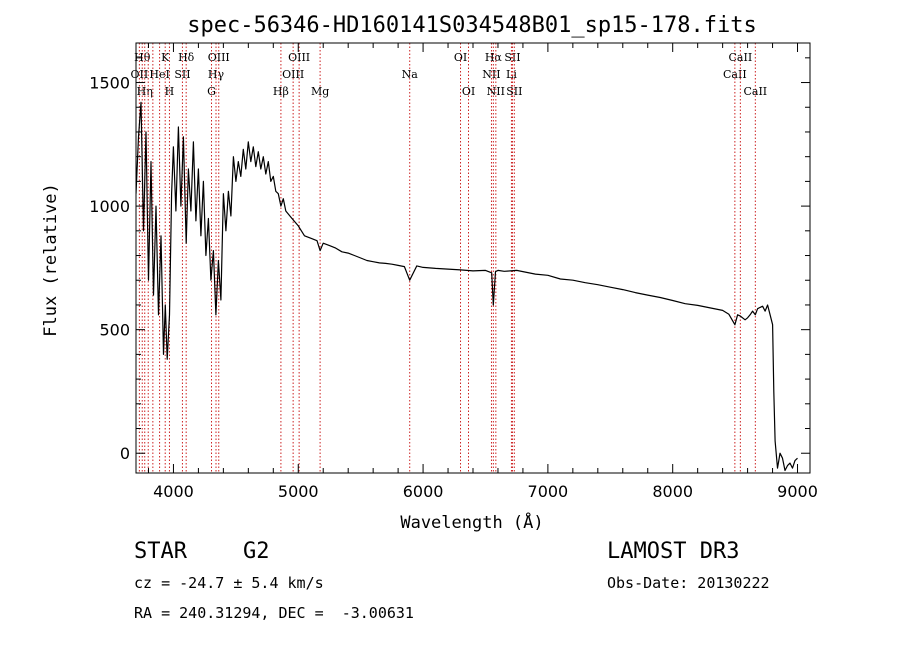 This screenshot has width=900, height=649. Describe the element at coordinates (298, 491) in the screenshot. I see `x-tick-label: 5000` at that location.